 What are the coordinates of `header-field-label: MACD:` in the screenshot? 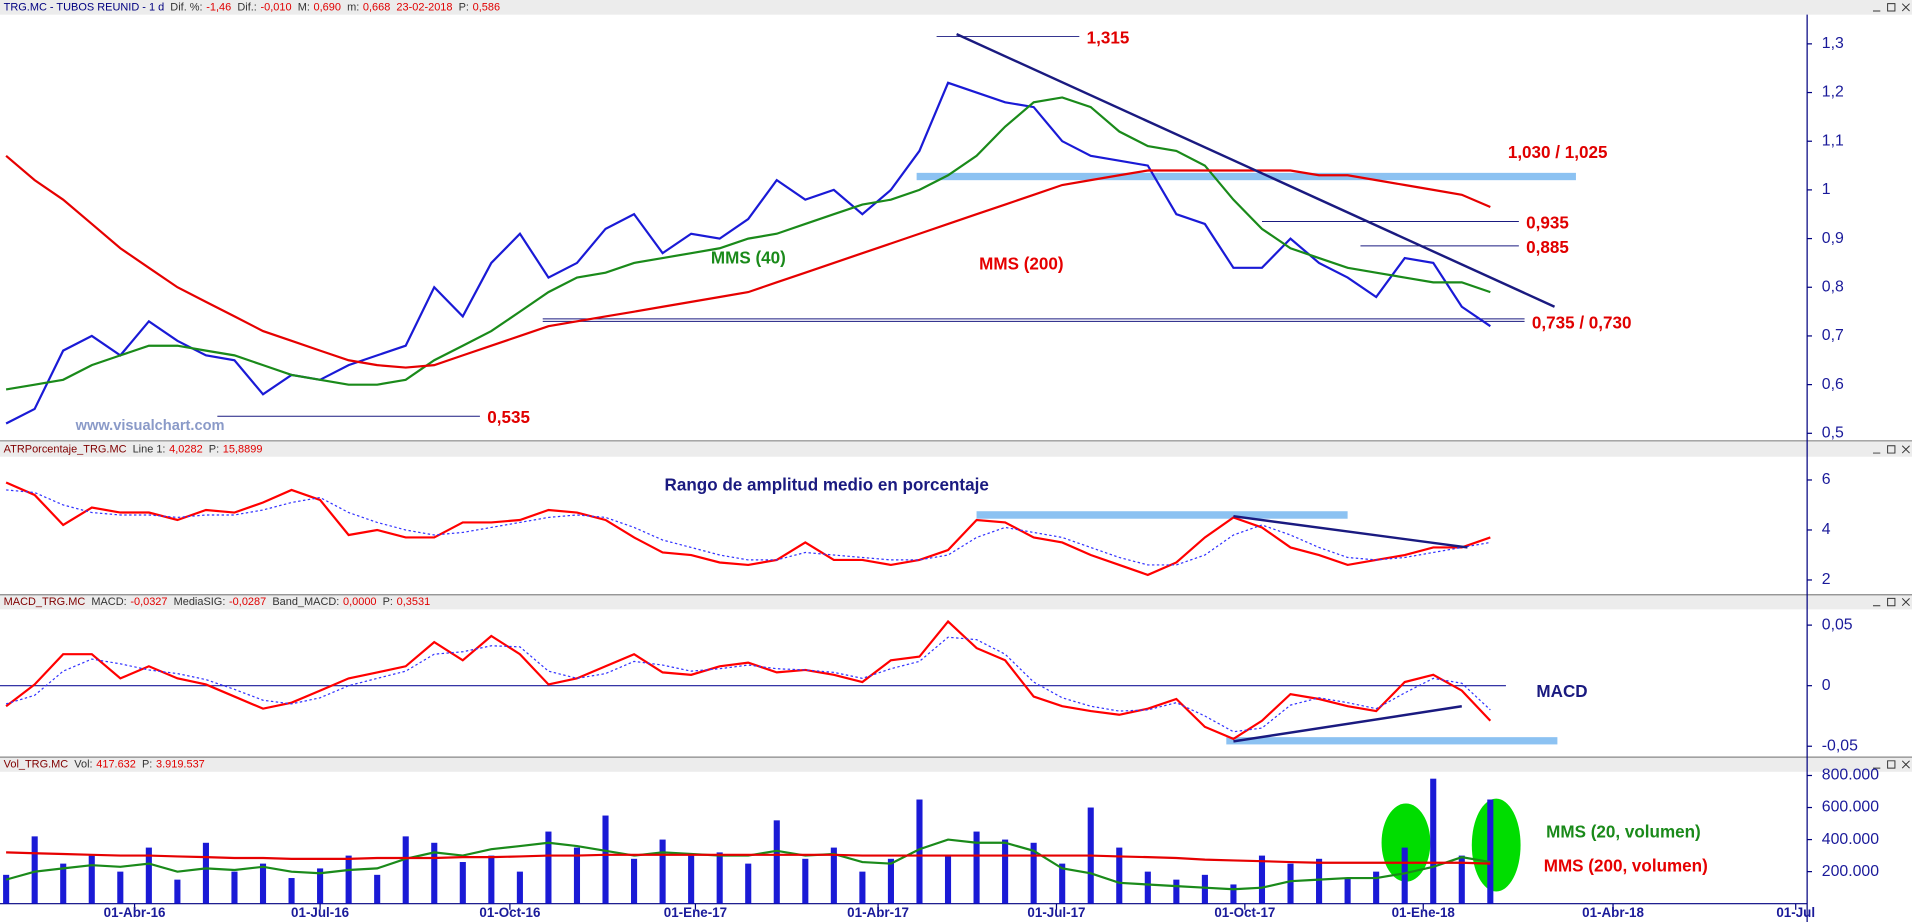 It's located at (108, 602).